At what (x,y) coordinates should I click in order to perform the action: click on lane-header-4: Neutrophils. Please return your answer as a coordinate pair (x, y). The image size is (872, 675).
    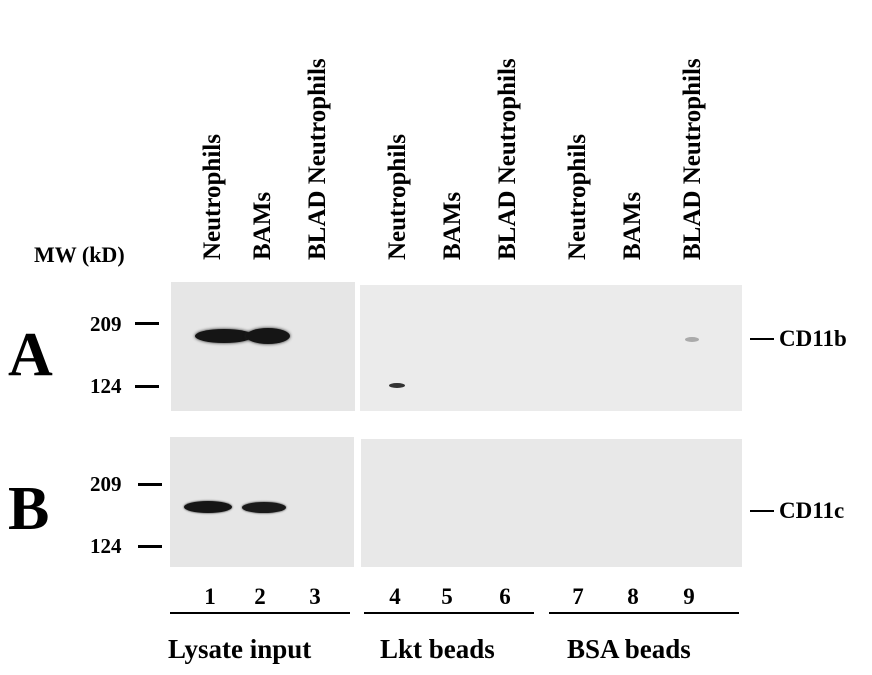
    Looking at the image, I should click on (397, 197).